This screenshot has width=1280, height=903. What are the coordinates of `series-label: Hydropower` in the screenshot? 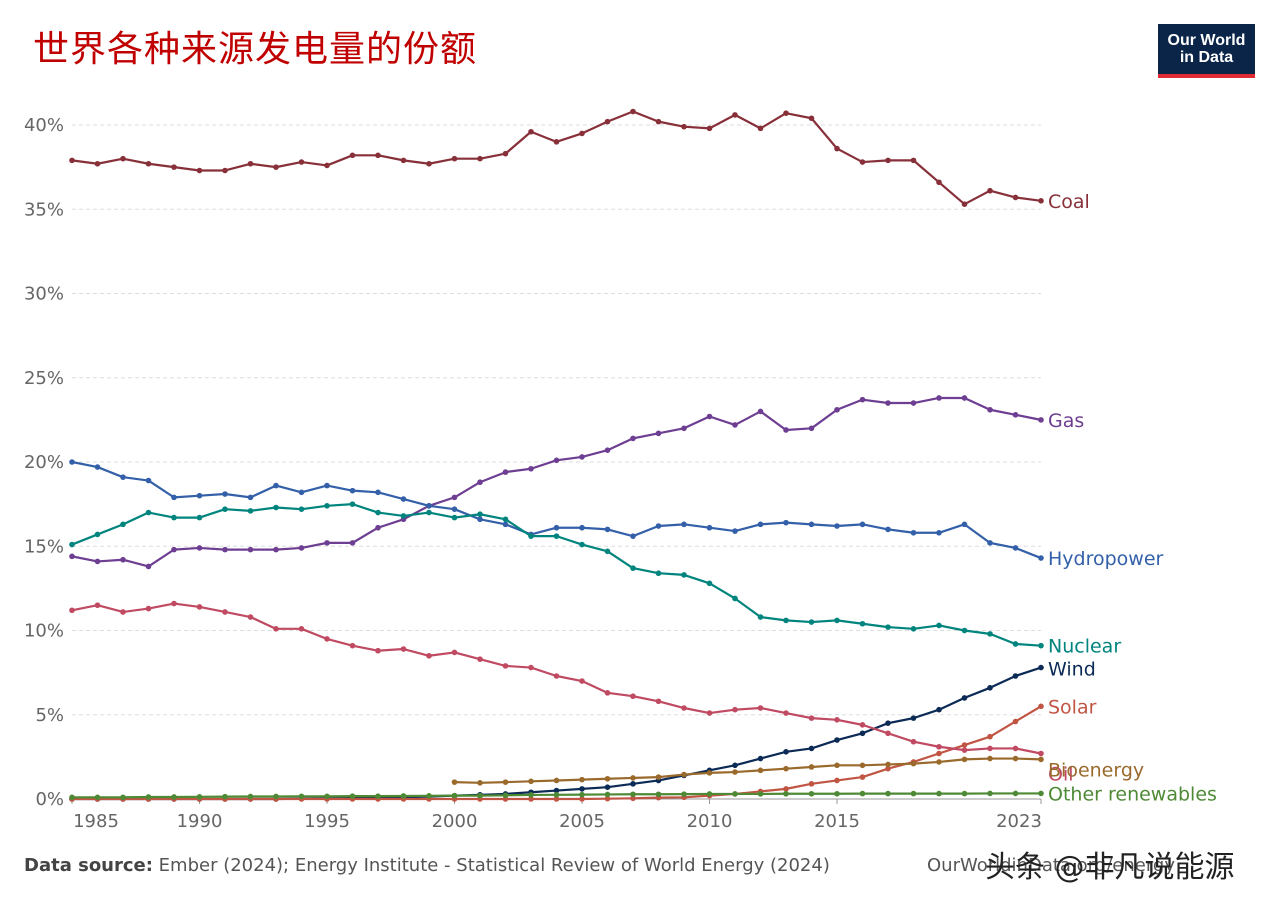 It's located at (1106, 559).